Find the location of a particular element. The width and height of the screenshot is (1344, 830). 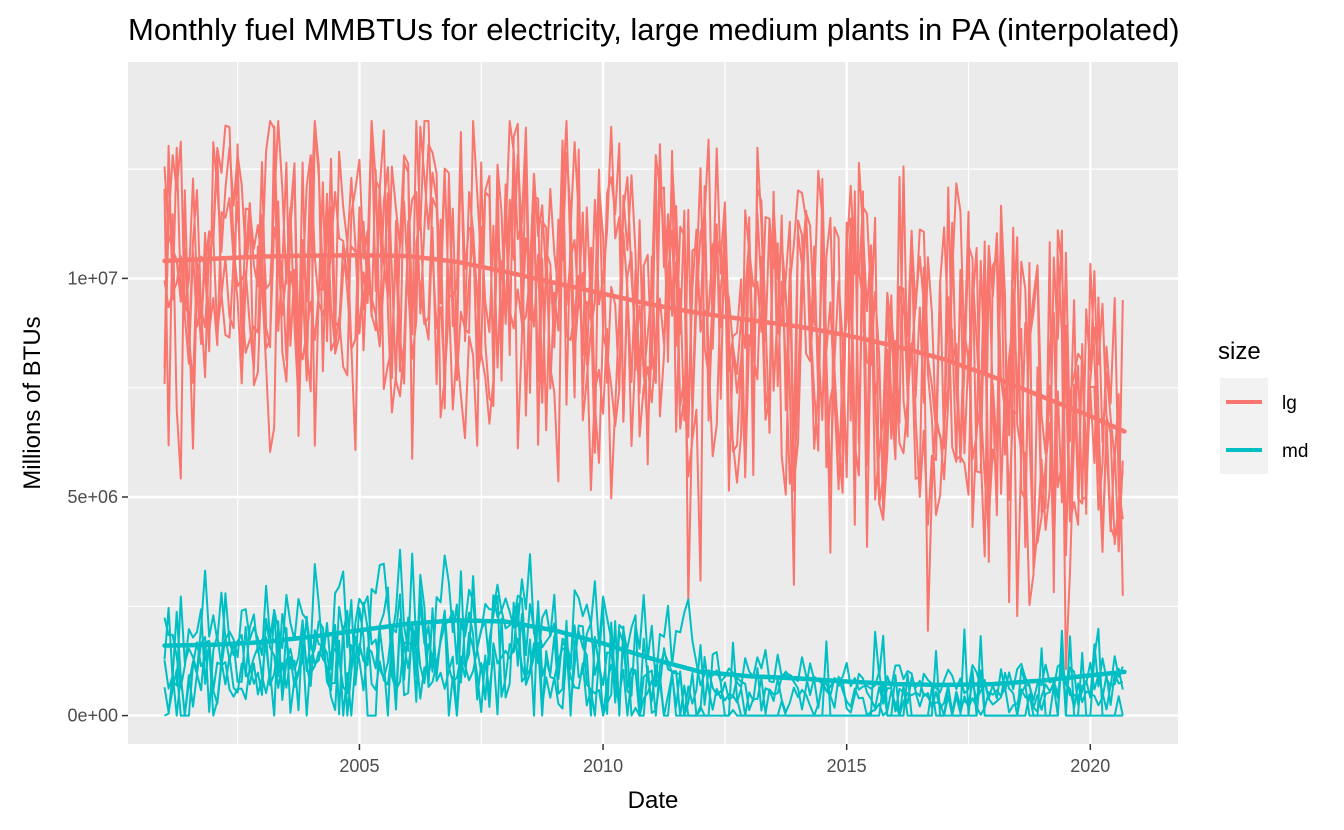

x-tick-label: 2005 is located at coordinates (359, 766).